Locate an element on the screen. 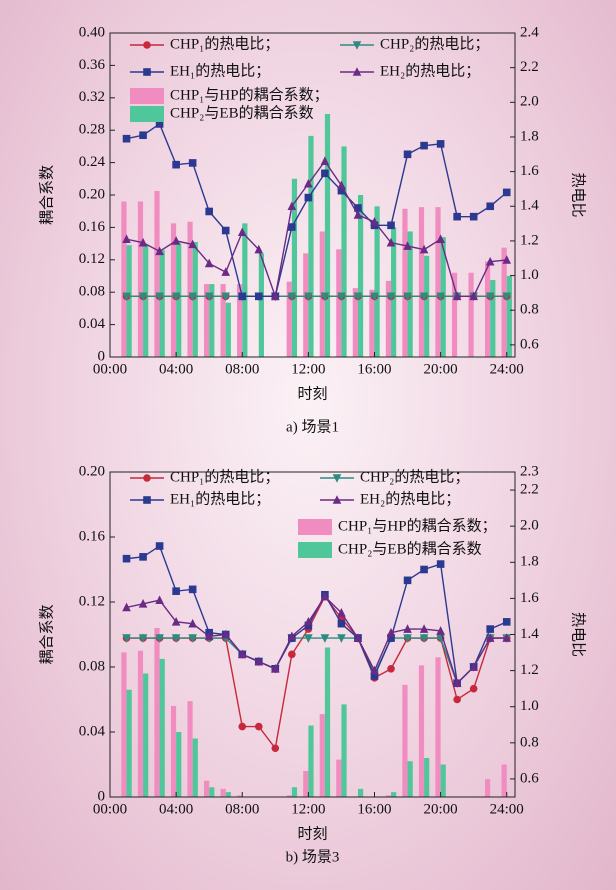  caption: b) 场景3 is located at coordinates (313, 856).